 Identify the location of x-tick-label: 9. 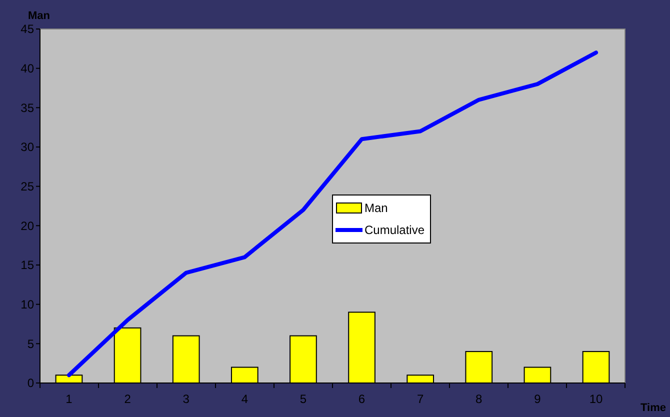
(538, 399).